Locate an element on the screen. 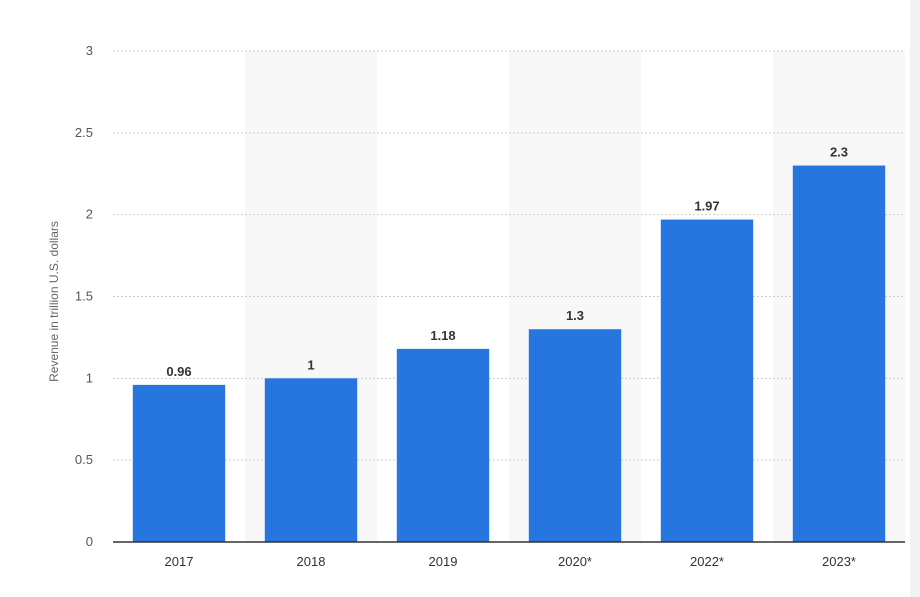 The width and height of the screenshot is (920, 597). y-tick-label: 3 is located at coordinates (89, 50).